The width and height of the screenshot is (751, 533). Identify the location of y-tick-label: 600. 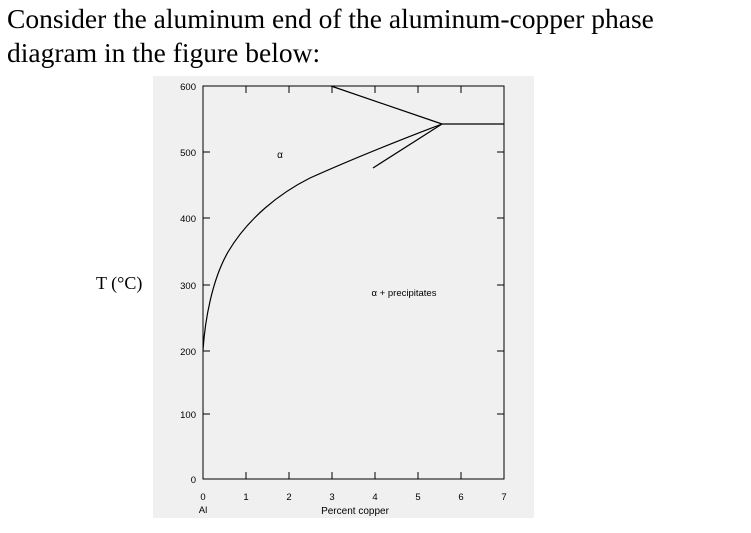
(188, 87).